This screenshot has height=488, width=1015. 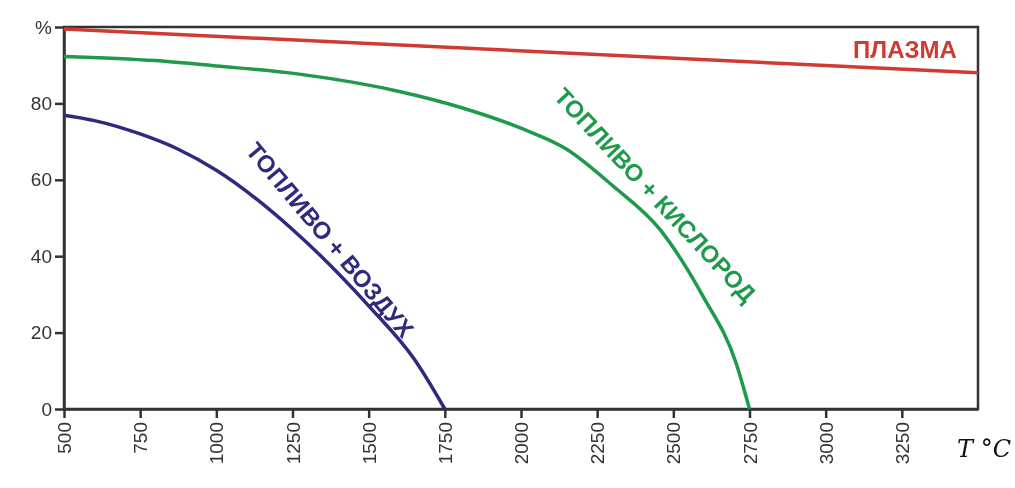 I want to click on y-tick-label: 60, so click(x=41, y=180).